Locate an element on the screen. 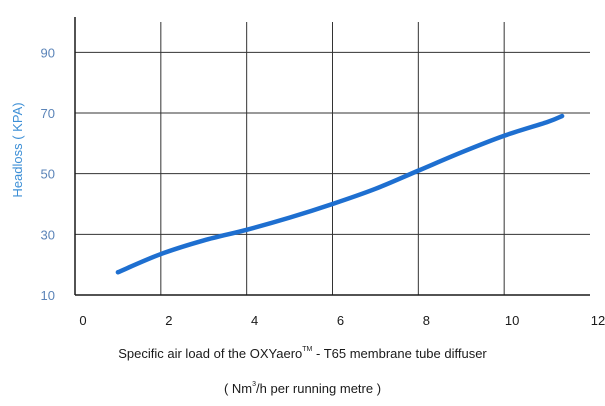 Image resolution: width=605 pixels, height=406 pixels. x-tick-labels: 0 2 4 6 8 10 12 is located at coordinates (342, 320).